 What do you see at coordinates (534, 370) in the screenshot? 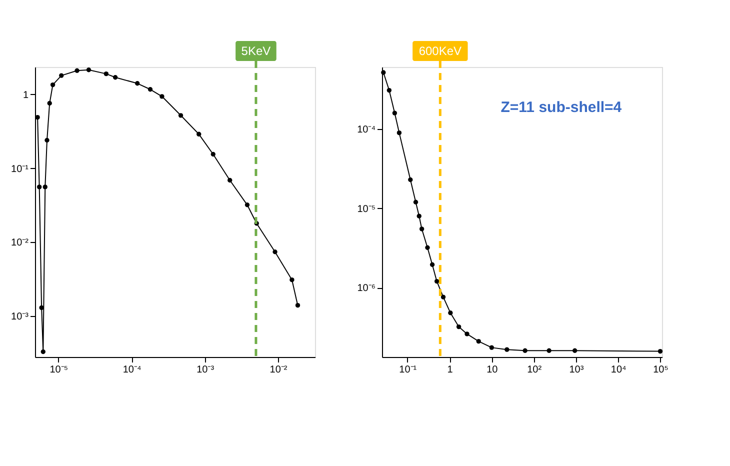
I see `x-tick-label: 10²` at bounding box center [534, 370].